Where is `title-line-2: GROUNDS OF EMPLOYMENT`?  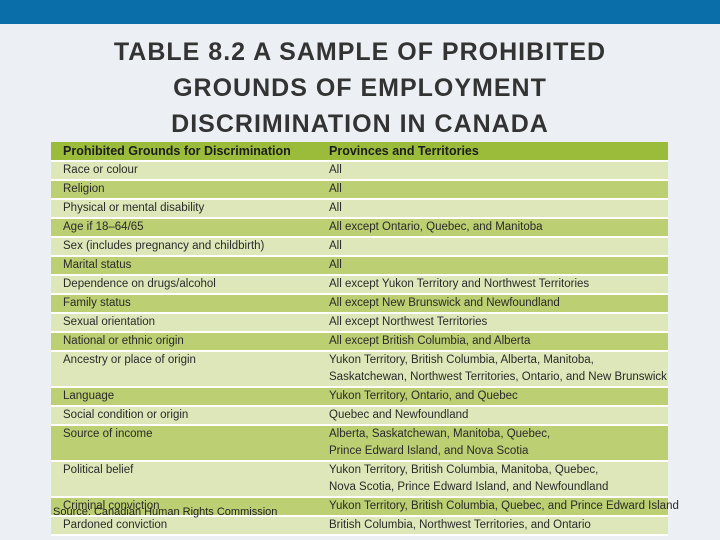 title-line-2: GROUNDS OF EMPLOYMENT is located at coordinates (360, 88).